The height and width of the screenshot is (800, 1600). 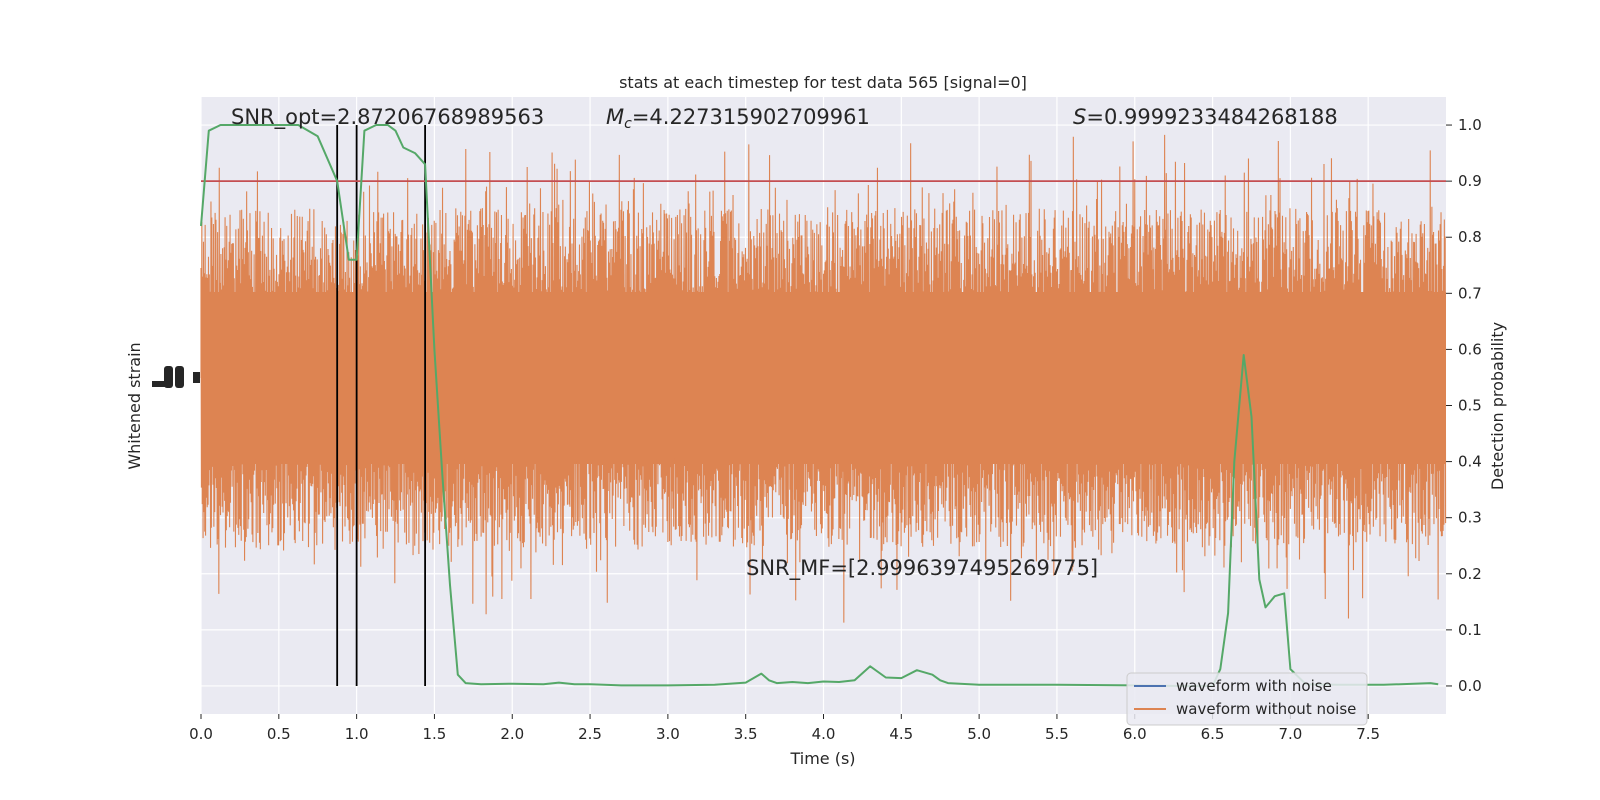 What do you see at coordinates (381, 405) in the screenshot?
I see `vertical-markers` at bounding box center [381, 405].